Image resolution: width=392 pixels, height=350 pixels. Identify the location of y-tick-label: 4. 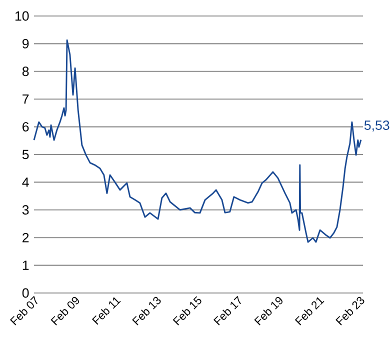
(25, 182).